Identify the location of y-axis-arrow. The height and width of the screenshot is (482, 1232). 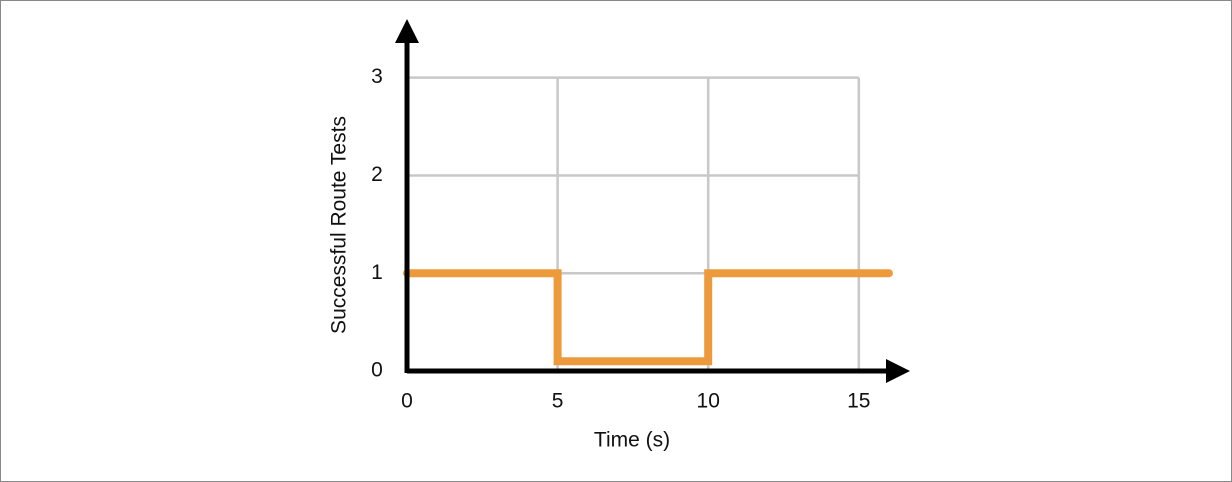
(407, 31).